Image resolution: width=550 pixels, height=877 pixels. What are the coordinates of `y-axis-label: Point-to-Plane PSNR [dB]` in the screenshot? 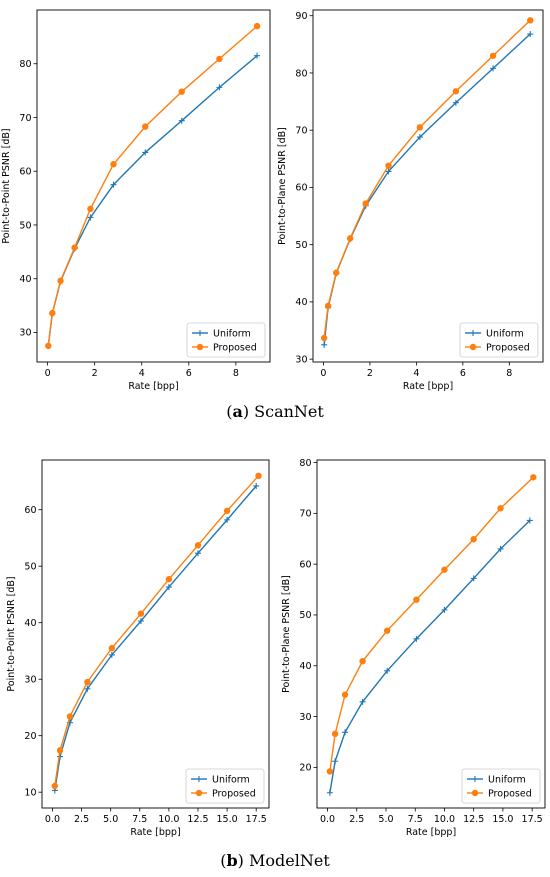 It's located at (282, 186).